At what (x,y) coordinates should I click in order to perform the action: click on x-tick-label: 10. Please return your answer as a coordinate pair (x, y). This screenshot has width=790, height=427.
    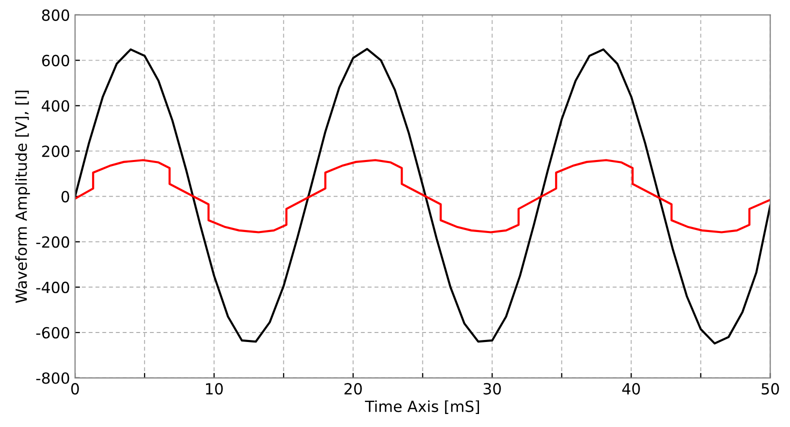
    Looking at the image, I should click on (214, 389).